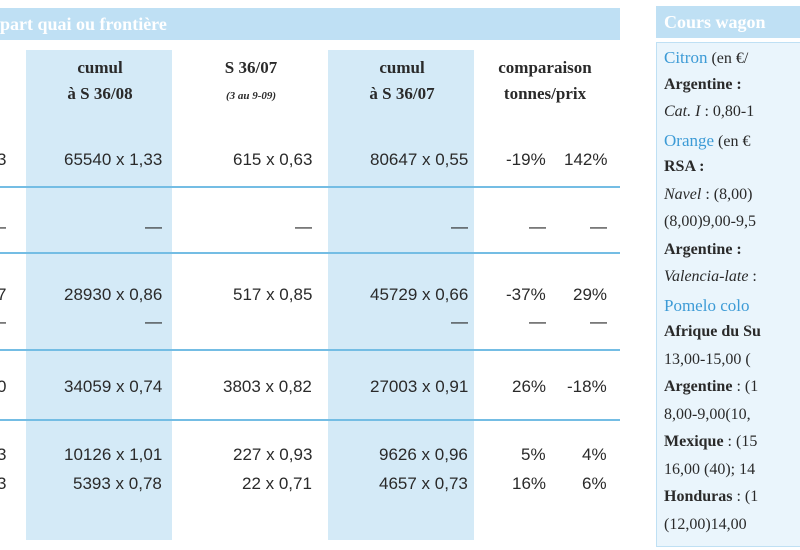  I want to click on panel-text: Afrique du Su, so click(712, 331).